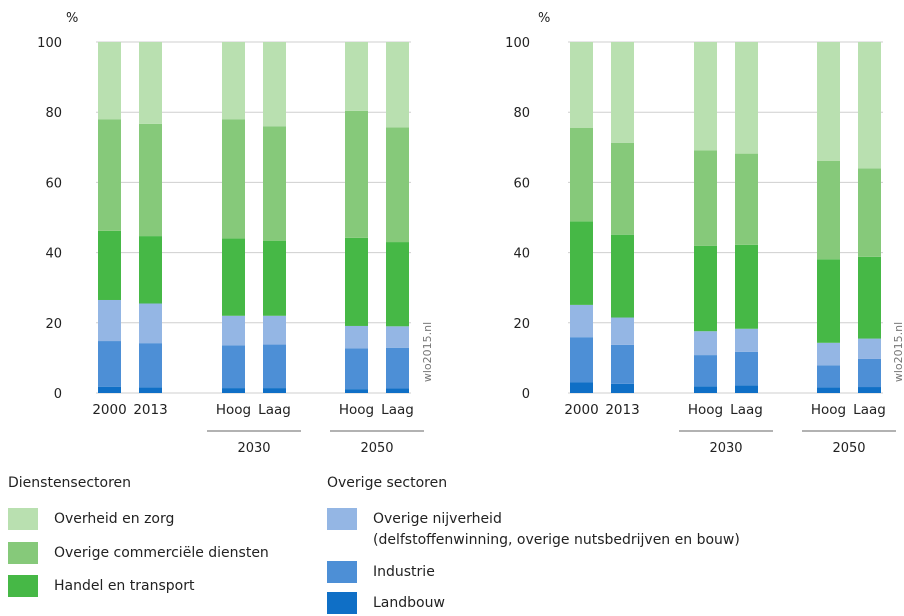 This screenshot has height=616, width=904. What do you see at coordinates (114, 519) in the screenshot?
I see `legend-label: Overheid en zorg` at bounding box center [114, 519].